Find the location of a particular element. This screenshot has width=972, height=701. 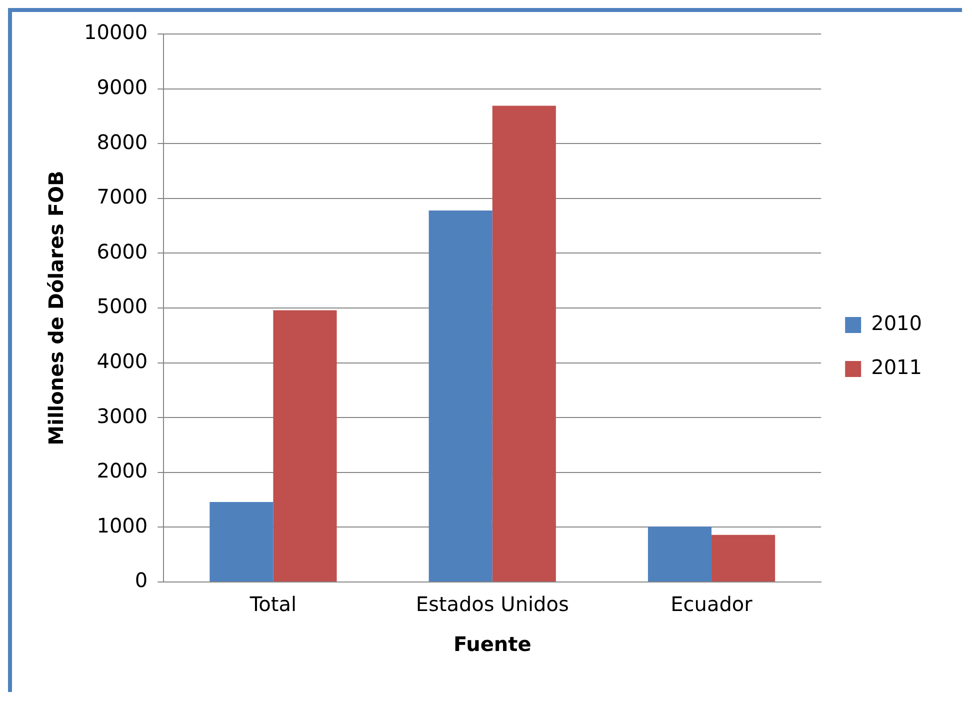

legend-label: 2010 is located at coordinates (896, 323).